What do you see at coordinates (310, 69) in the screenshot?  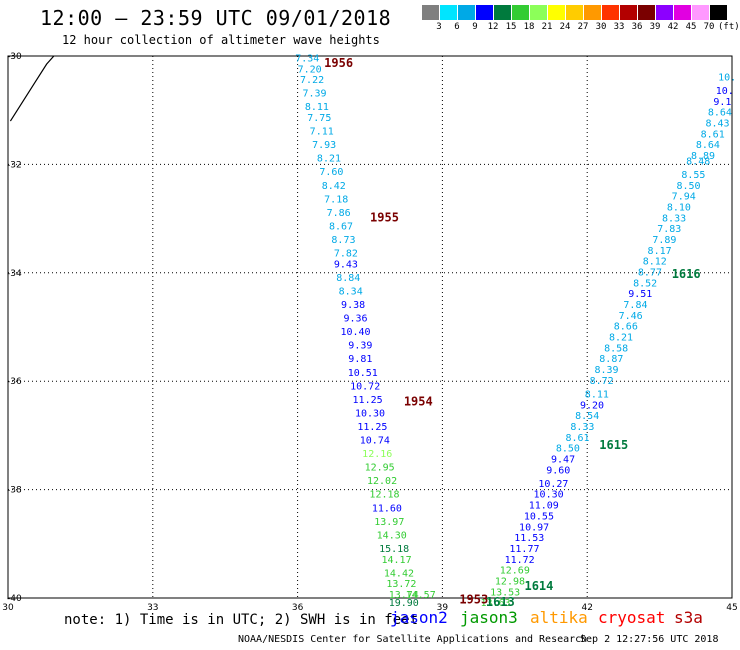 I see `wave-height-value: 7.20` at bounding box center [310, 69].